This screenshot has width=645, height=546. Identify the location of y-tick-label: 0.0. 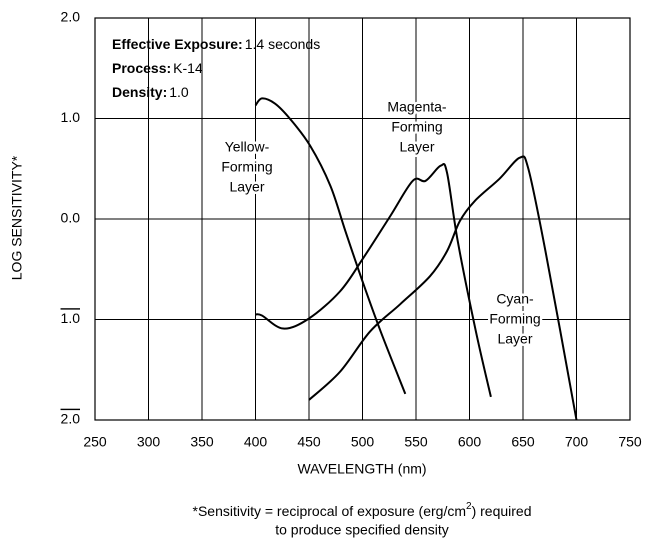
(71, 218).